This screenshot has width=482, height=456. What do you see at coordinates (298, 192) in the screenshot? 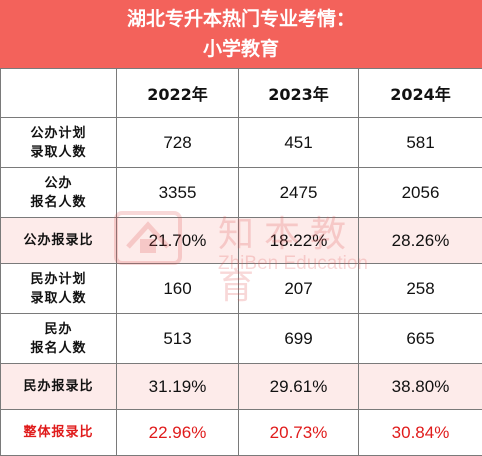
I see `table-cell: 2475` at bounding box center [298, 192].